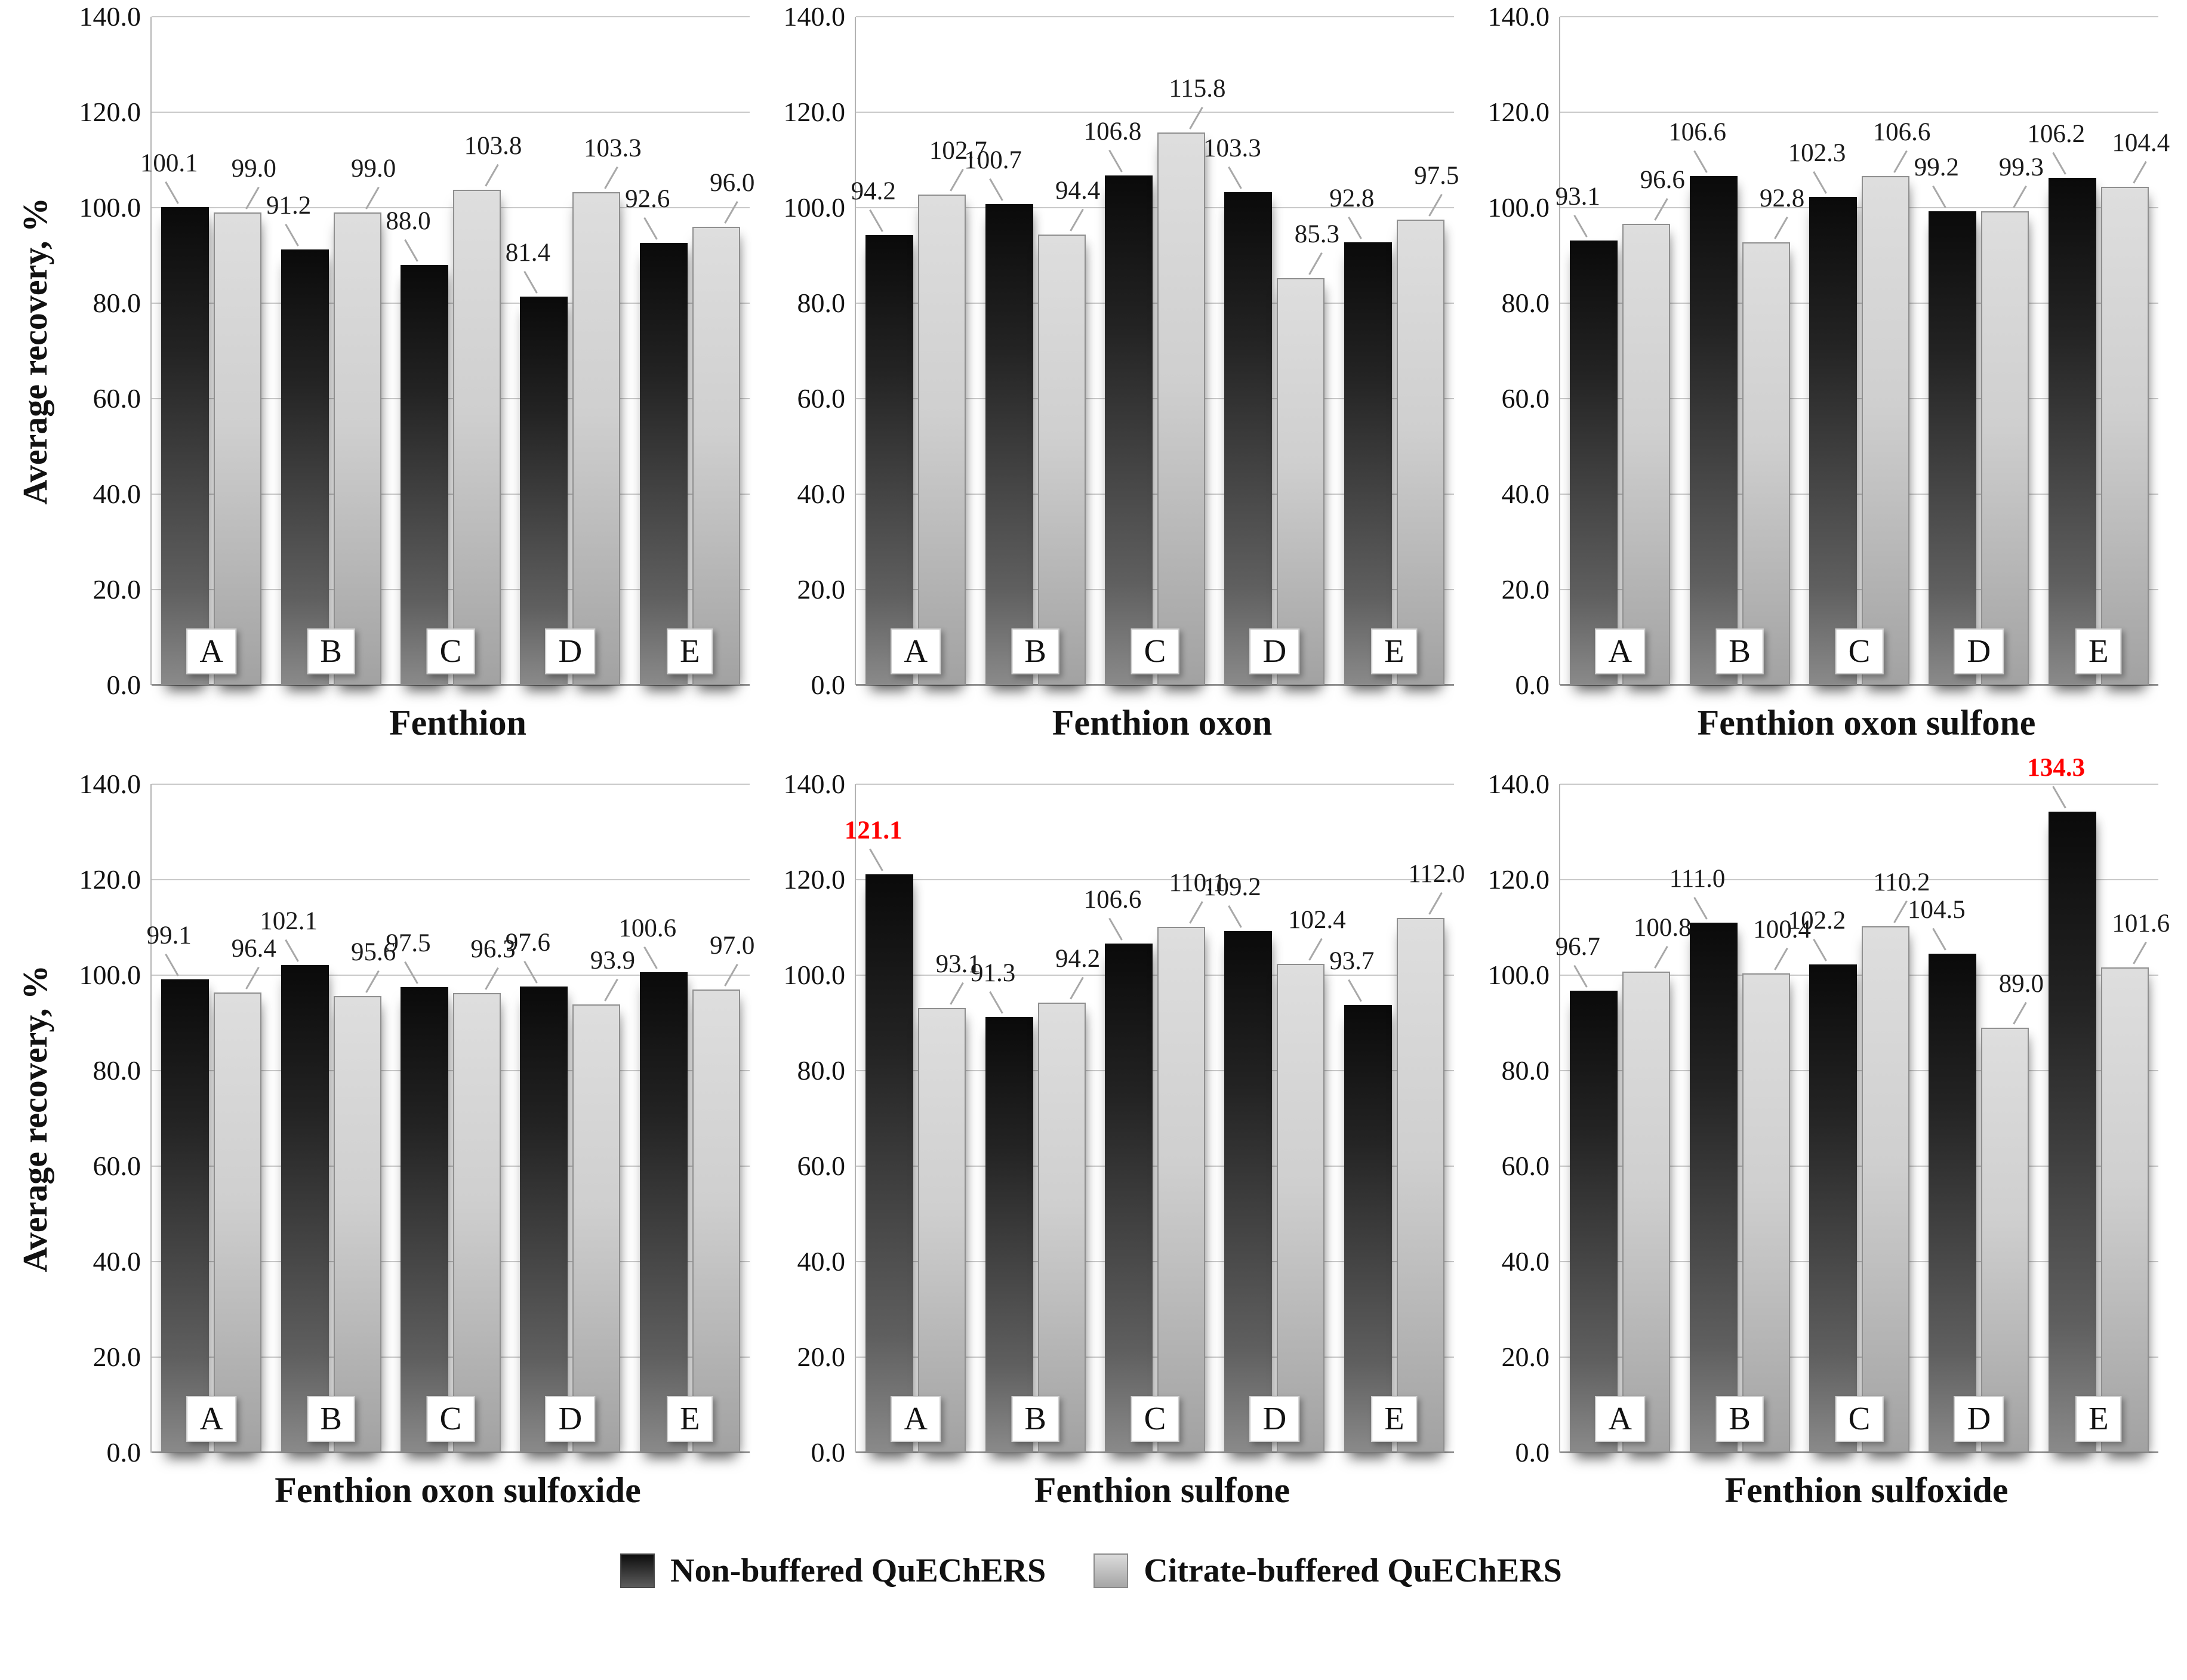 The height and width of the screenshot is (1680, 2187). I want to click on bar-group-e: 92.6 96.0 E, so click(689, 351).